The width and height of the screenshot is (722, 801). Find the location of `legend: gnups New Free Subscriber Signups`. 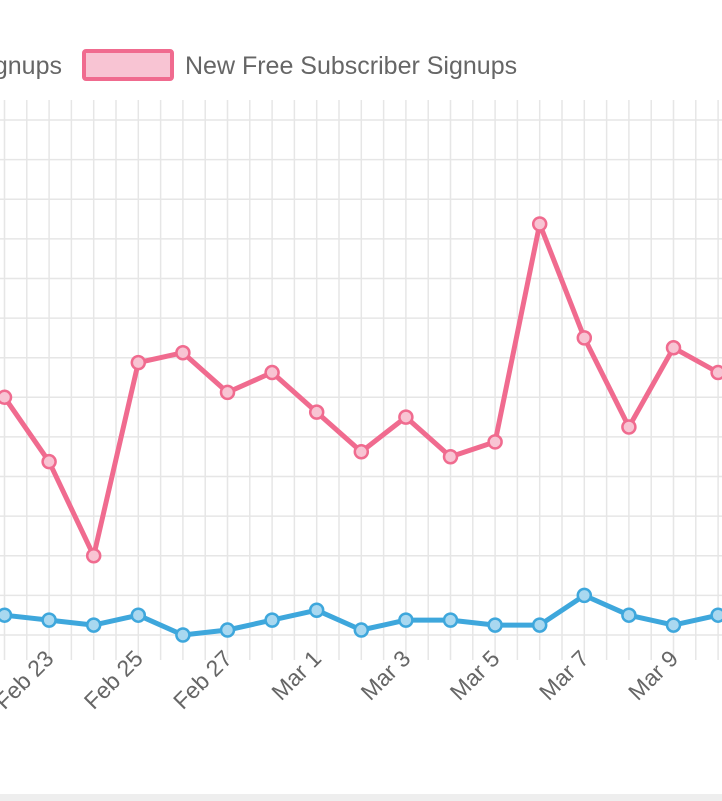

legend: gnups New Free Subscriber Signups is located at coordinates (258, 65).